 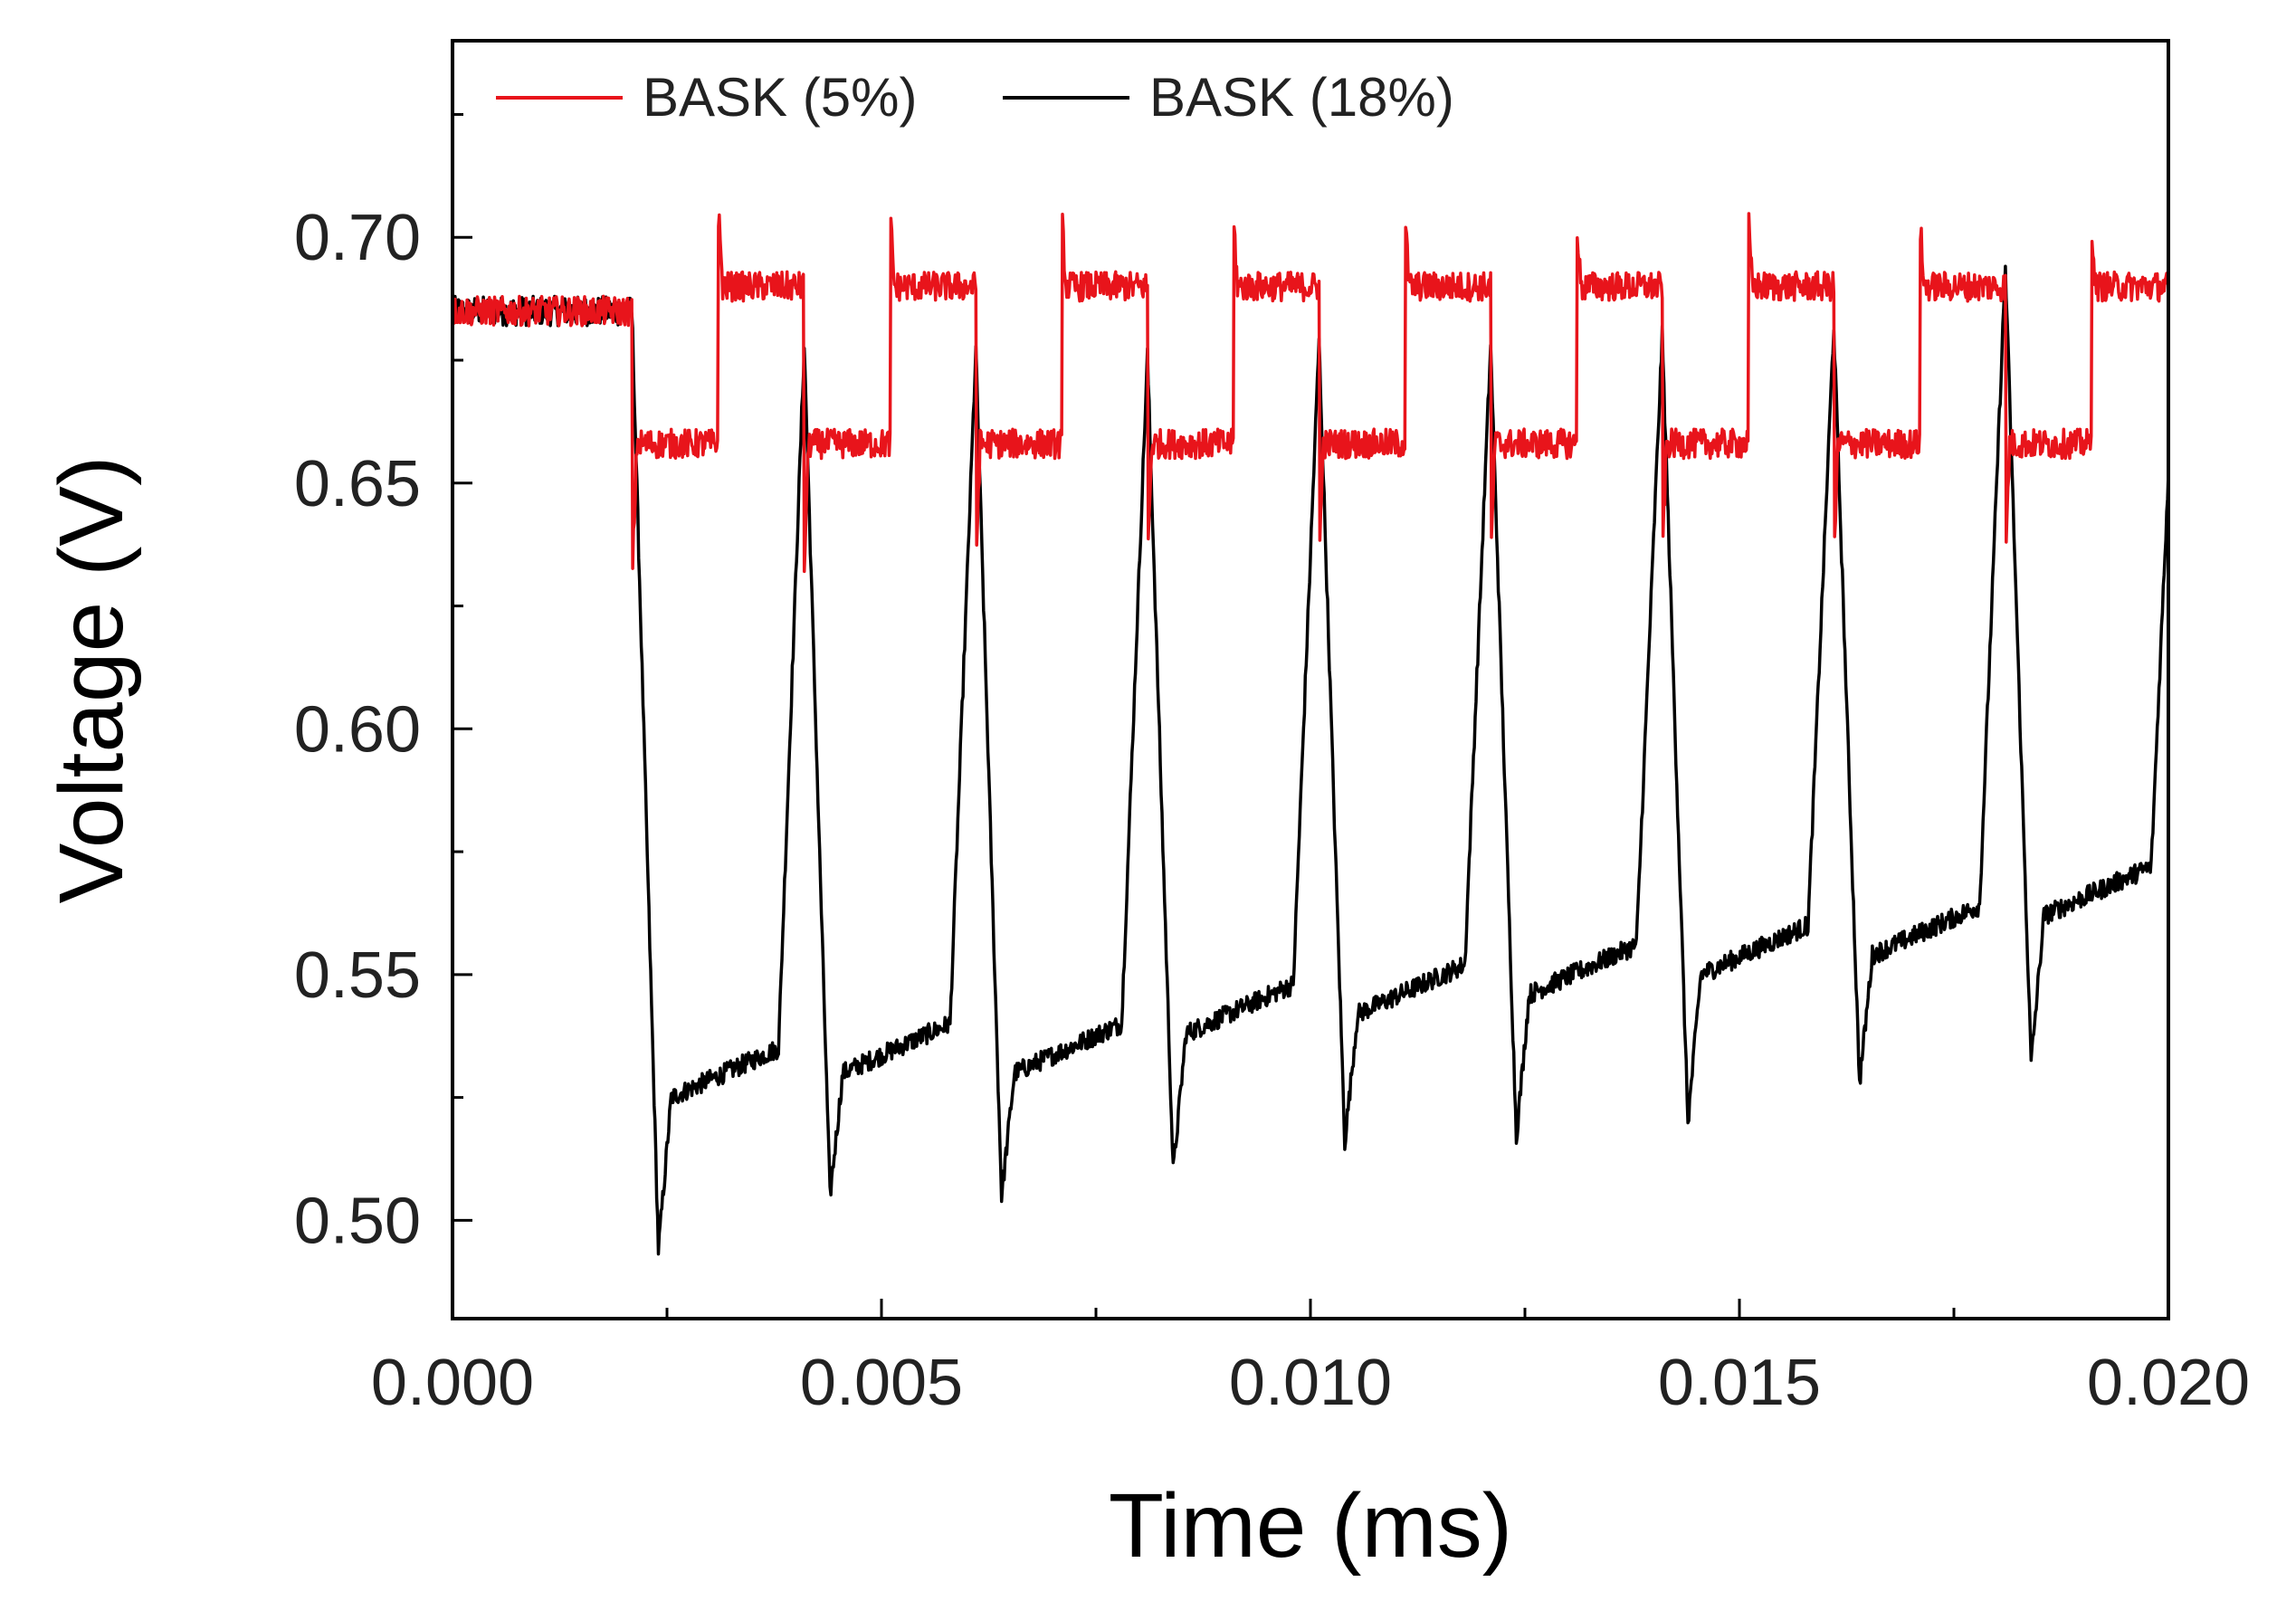 I want to click on x-tick-label: 0.015, so click(x=1740, y=1383).